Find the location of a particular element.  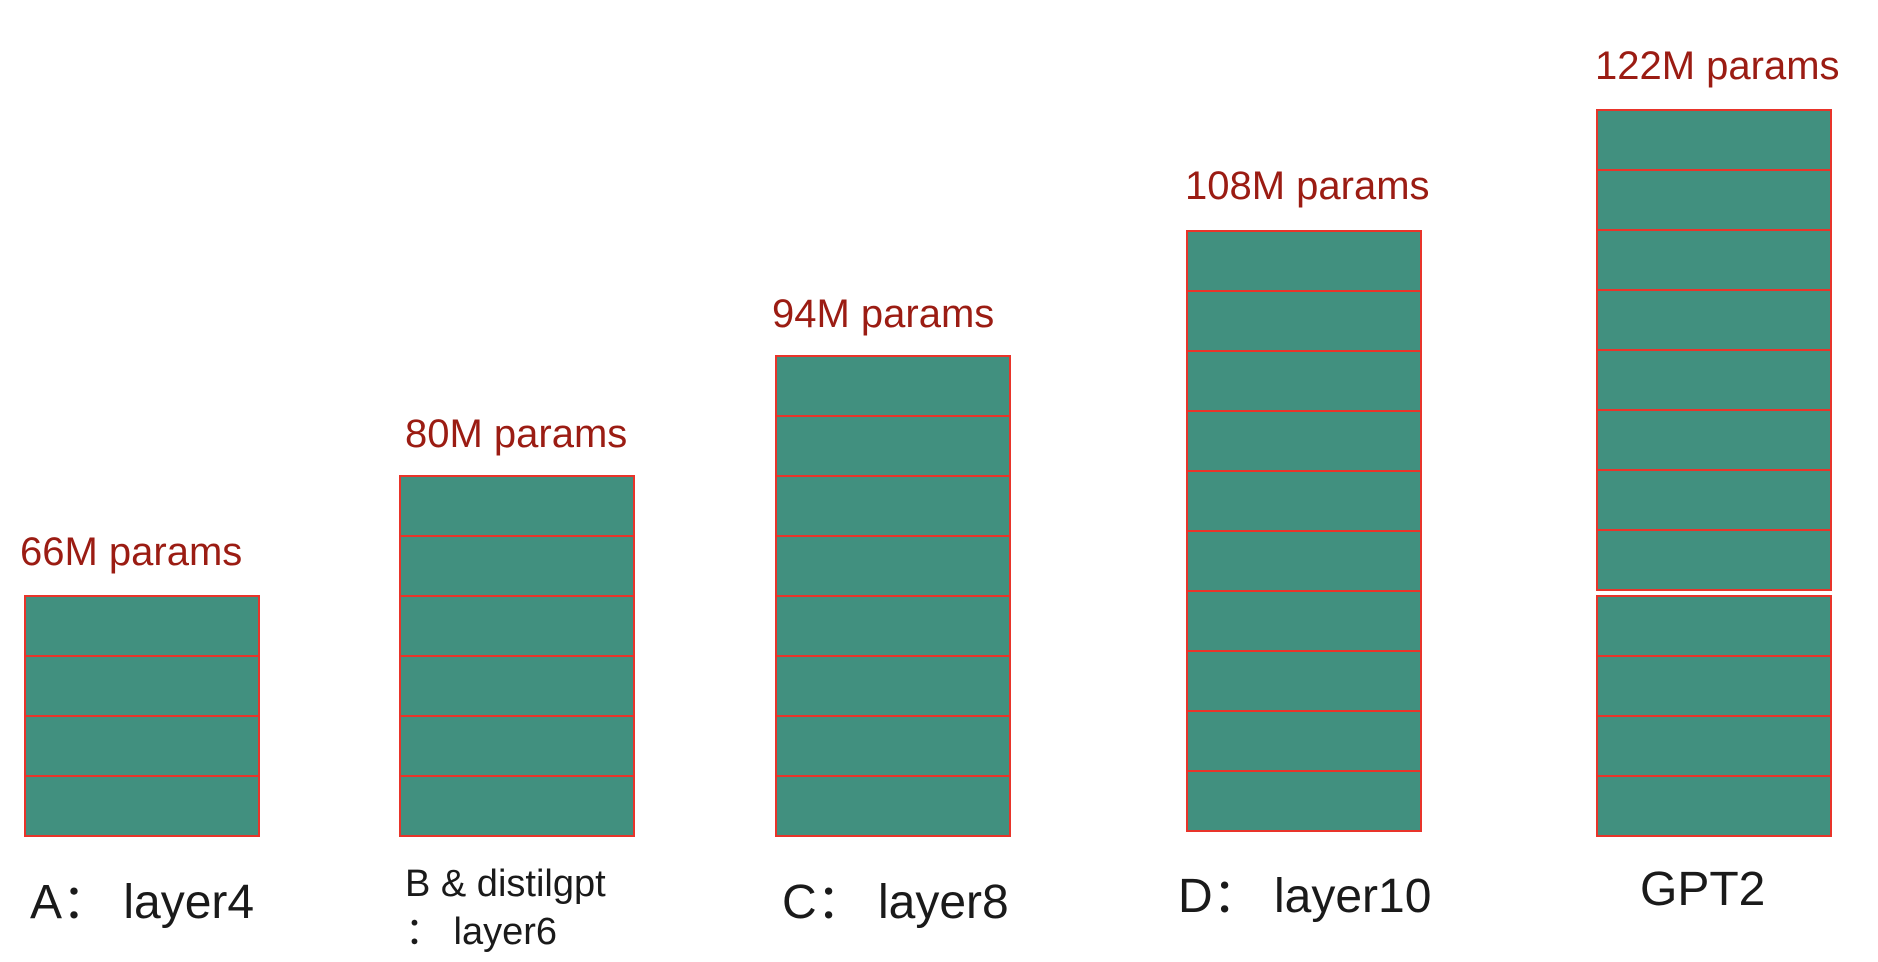

param-label-a: 66M params is located at coordinates (131, 552).